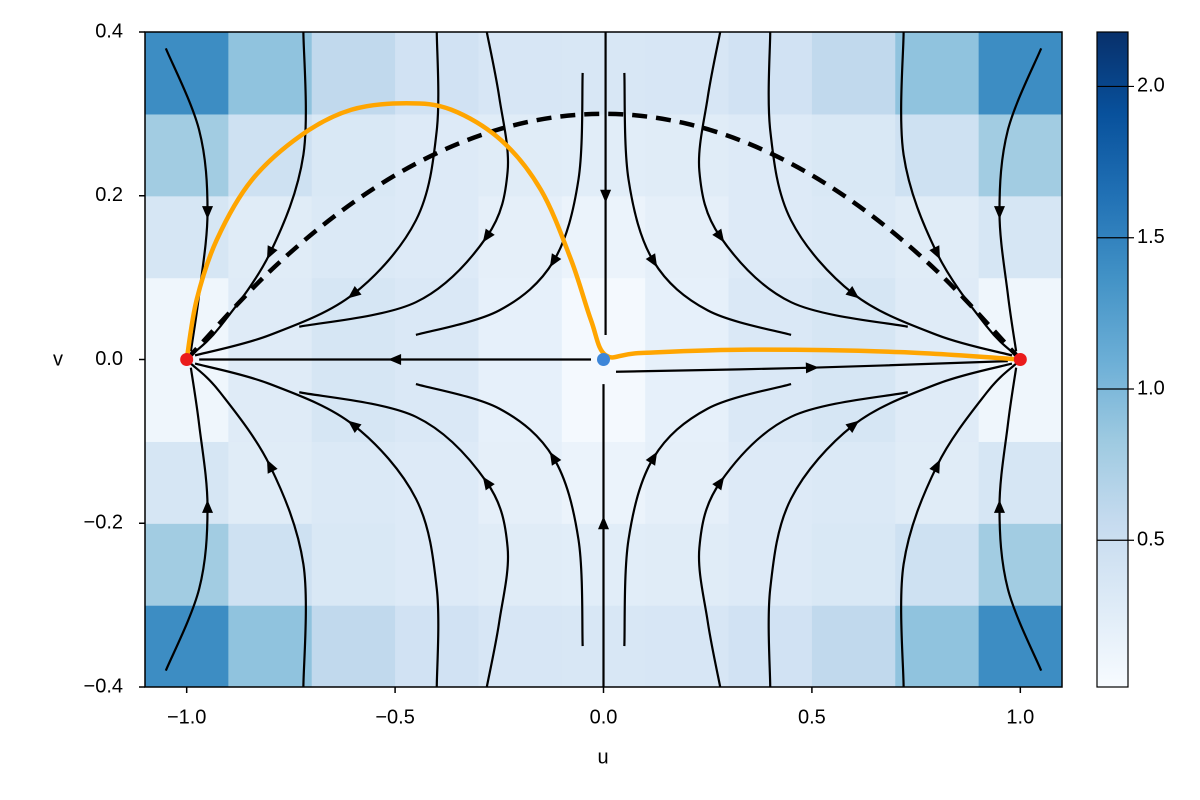 This screenshot has width=1200, height=800. Describe the element at coordinates (602, 757) in the screenshot. I see `x-axis-label: u` at that location.